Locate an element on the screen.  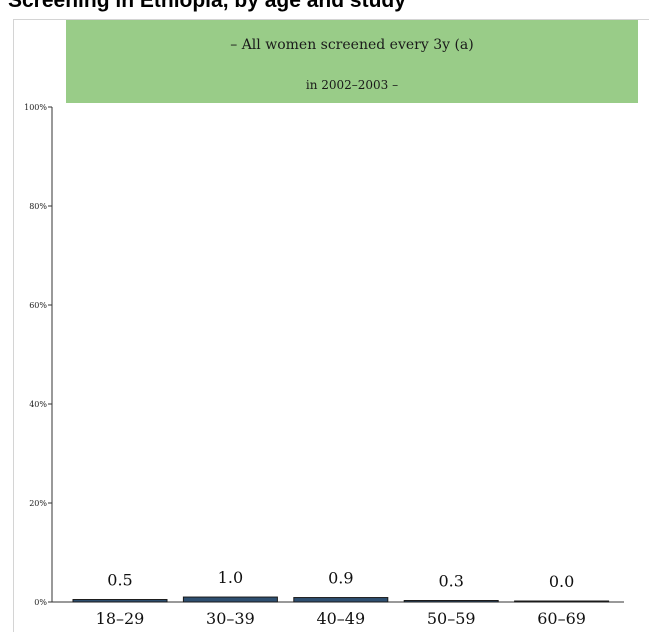
data-label: 0.5 is located at coordinates (119, 580).